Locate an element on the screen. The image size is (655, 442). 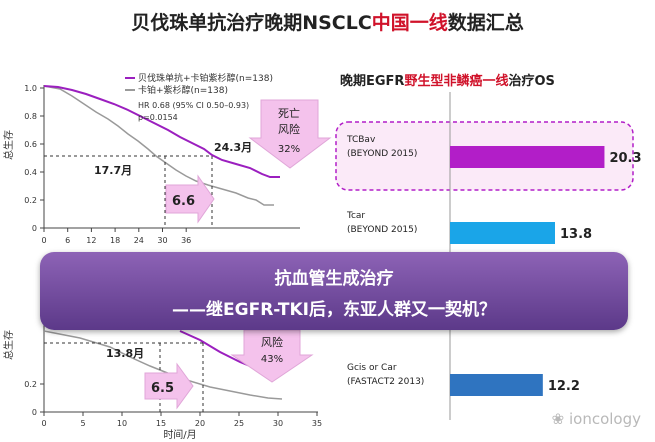
page-title: 贝伐珠单抗治疗晚期NSCLC中国一线数据汇总 is located at coordinates (327, 23).